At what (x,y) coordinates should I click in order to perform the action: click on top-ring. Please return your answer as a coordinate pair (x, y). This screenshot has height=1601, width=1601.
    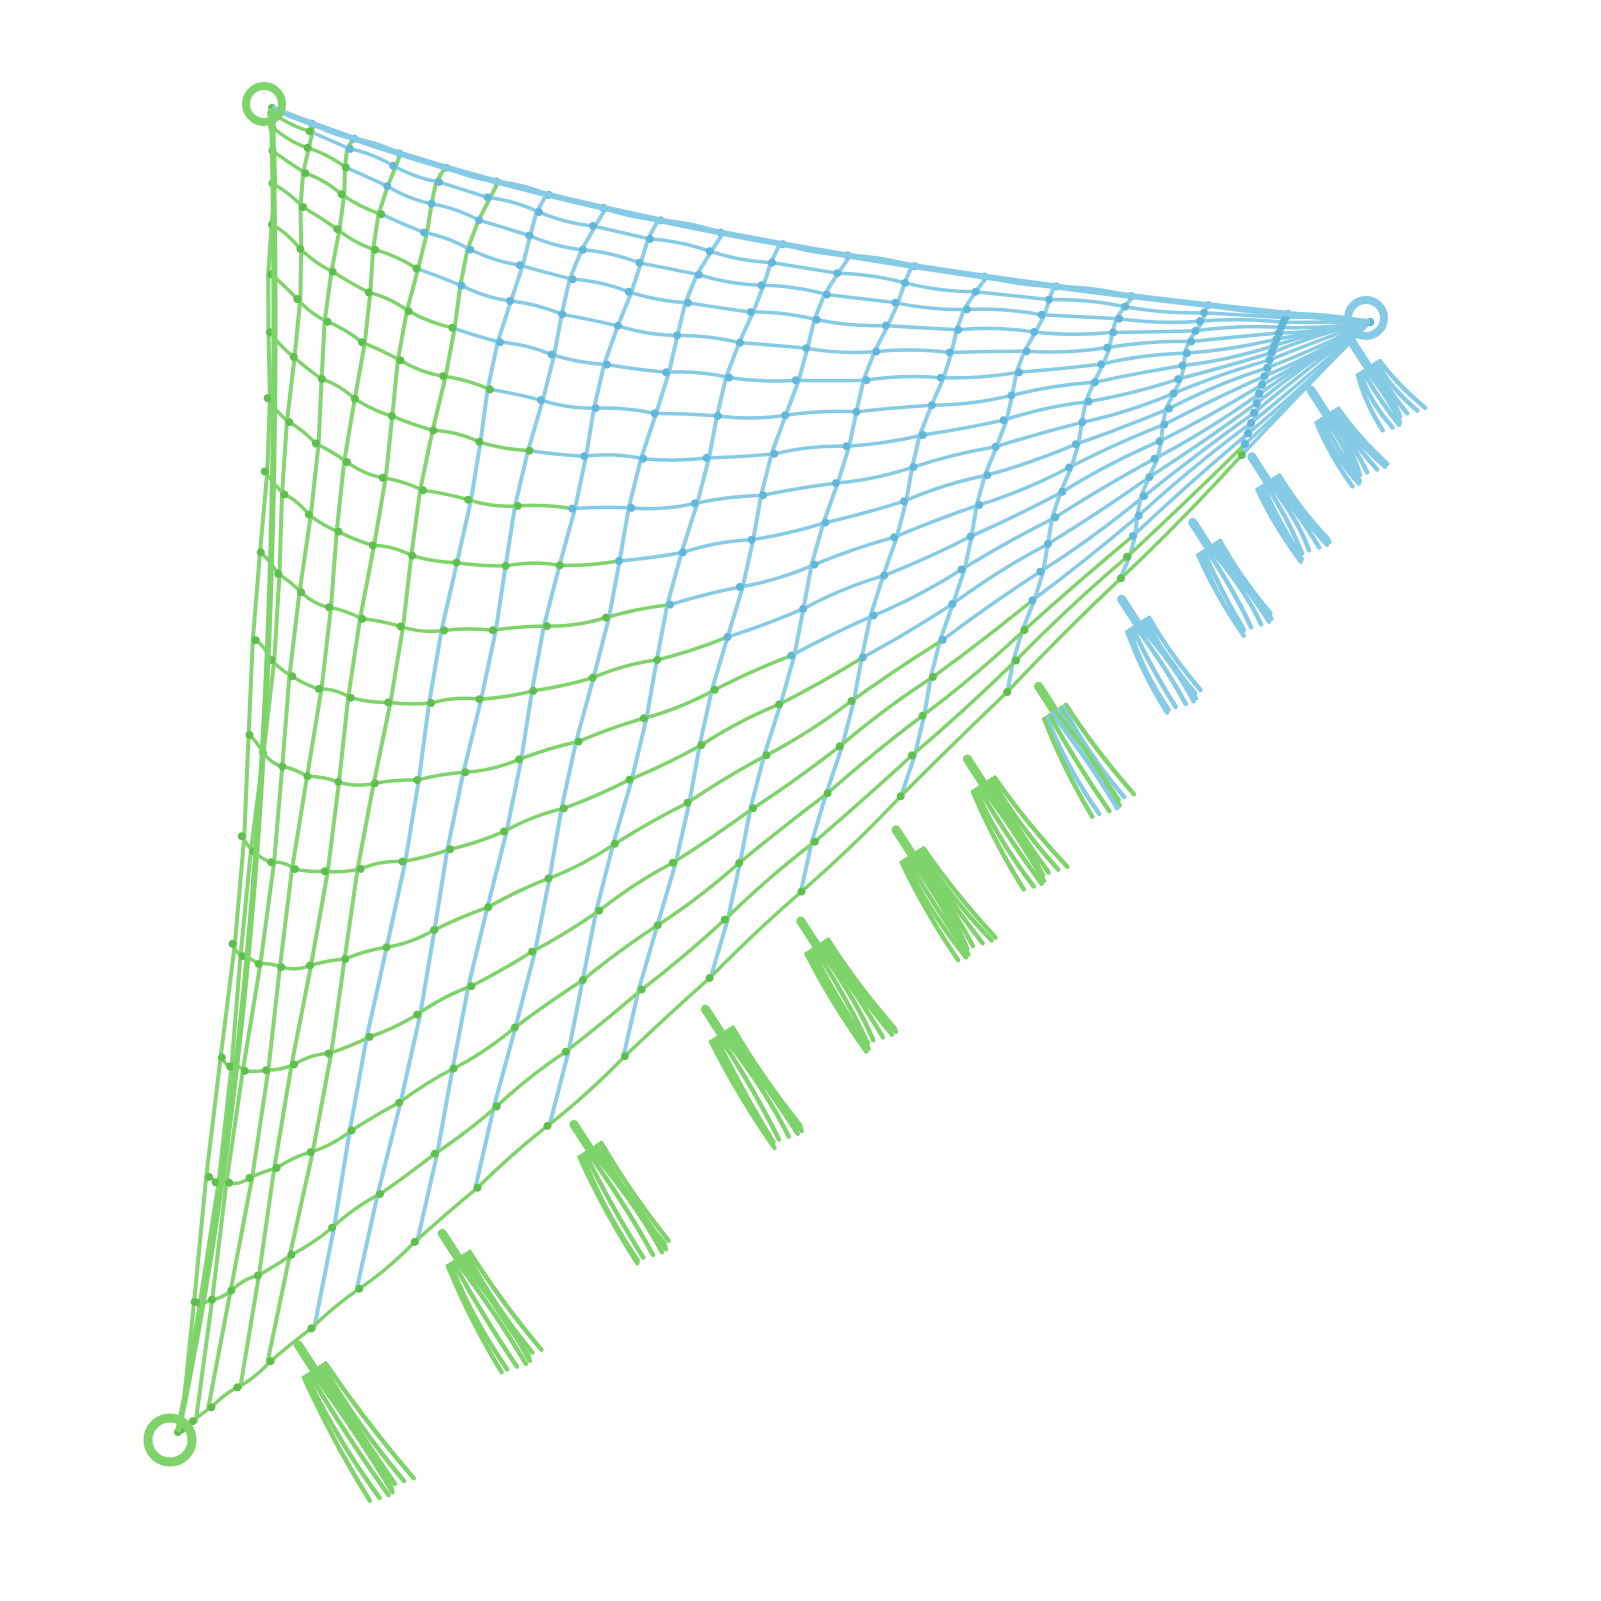
    Looking at the image, I should click on (264, 104).